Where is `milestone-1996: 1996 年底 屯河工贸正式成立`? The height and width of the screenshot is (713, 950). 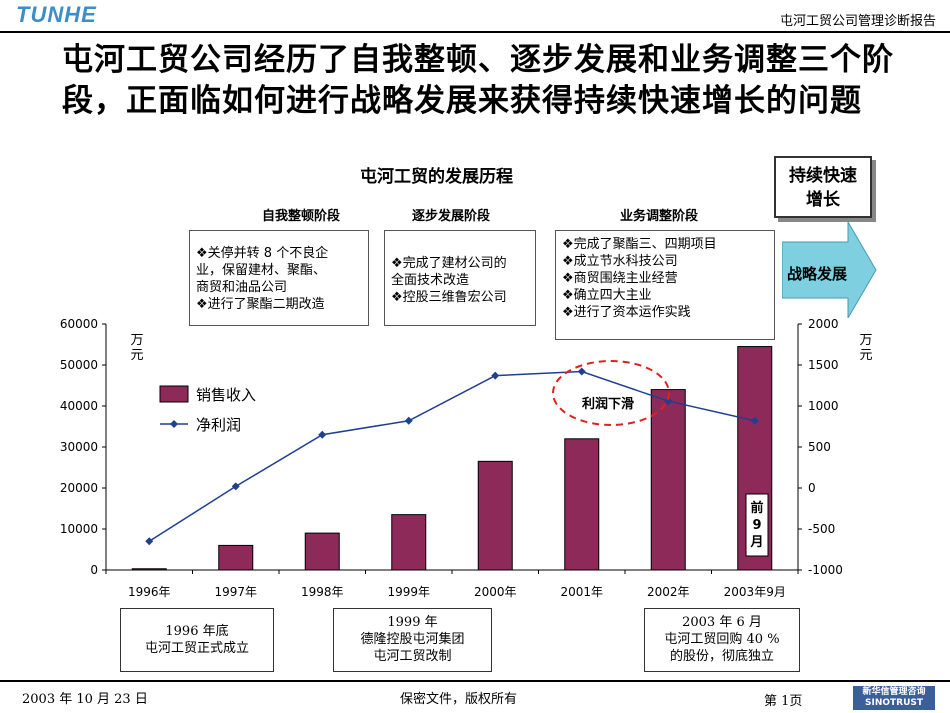 milestone-1996: 1996 年底 屯河工贸正式成立 is located at coordinates (197, 640).